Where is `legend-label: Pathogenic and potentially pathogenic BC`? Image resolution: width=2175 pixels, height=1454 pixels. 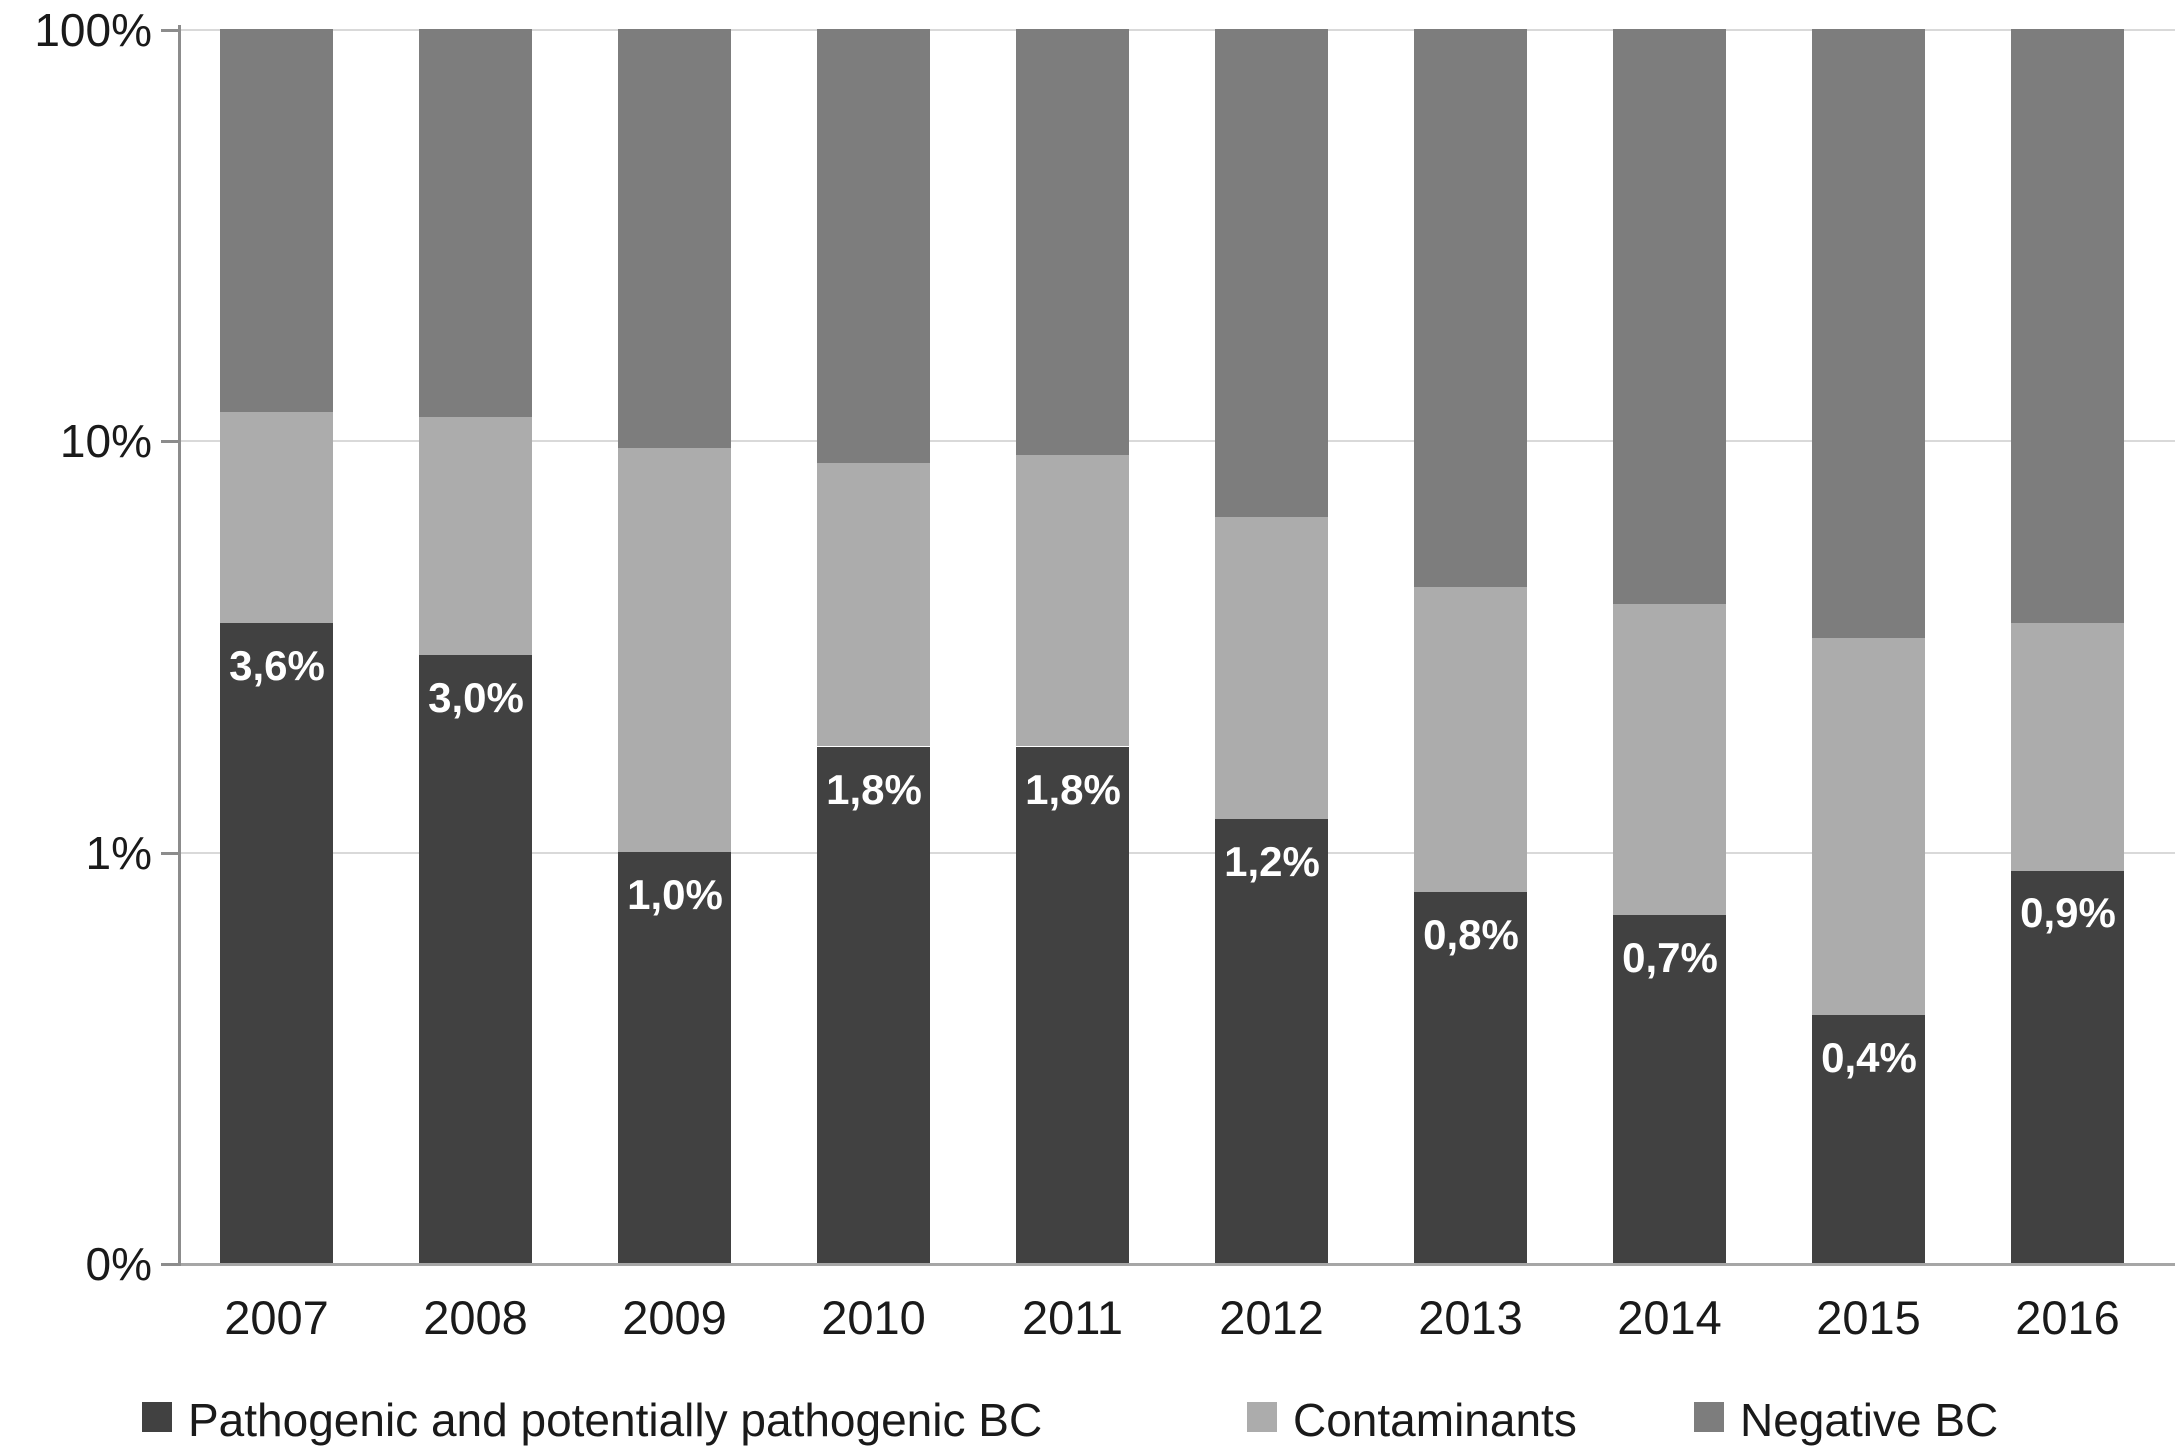
legend-label: Pathogenic and potentially pathogenic BC is located at coordinates (615, 1420).